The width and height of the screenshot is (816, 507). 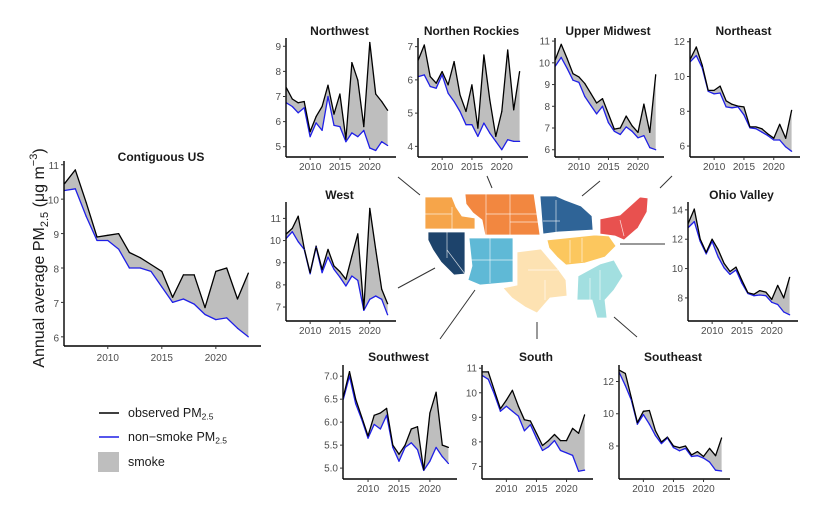 I want to click on y-tick-label: 6.0, so click(x=331, y=423).